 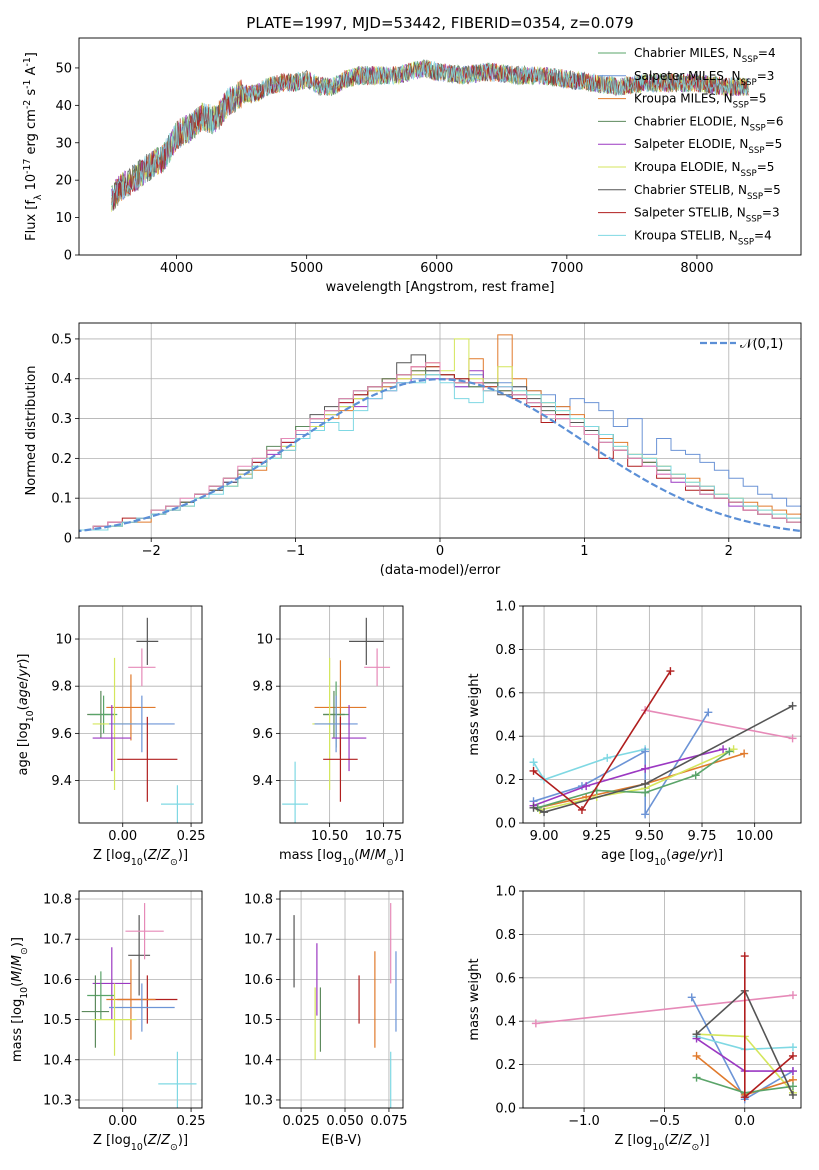 I want to click on x-tick-label: −2, so click(x=151, y=551).